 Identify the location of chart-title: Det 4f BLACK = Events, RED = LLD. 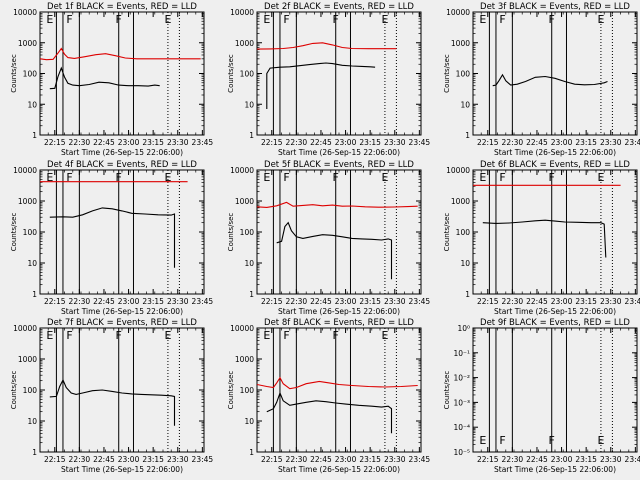
(122, 165).